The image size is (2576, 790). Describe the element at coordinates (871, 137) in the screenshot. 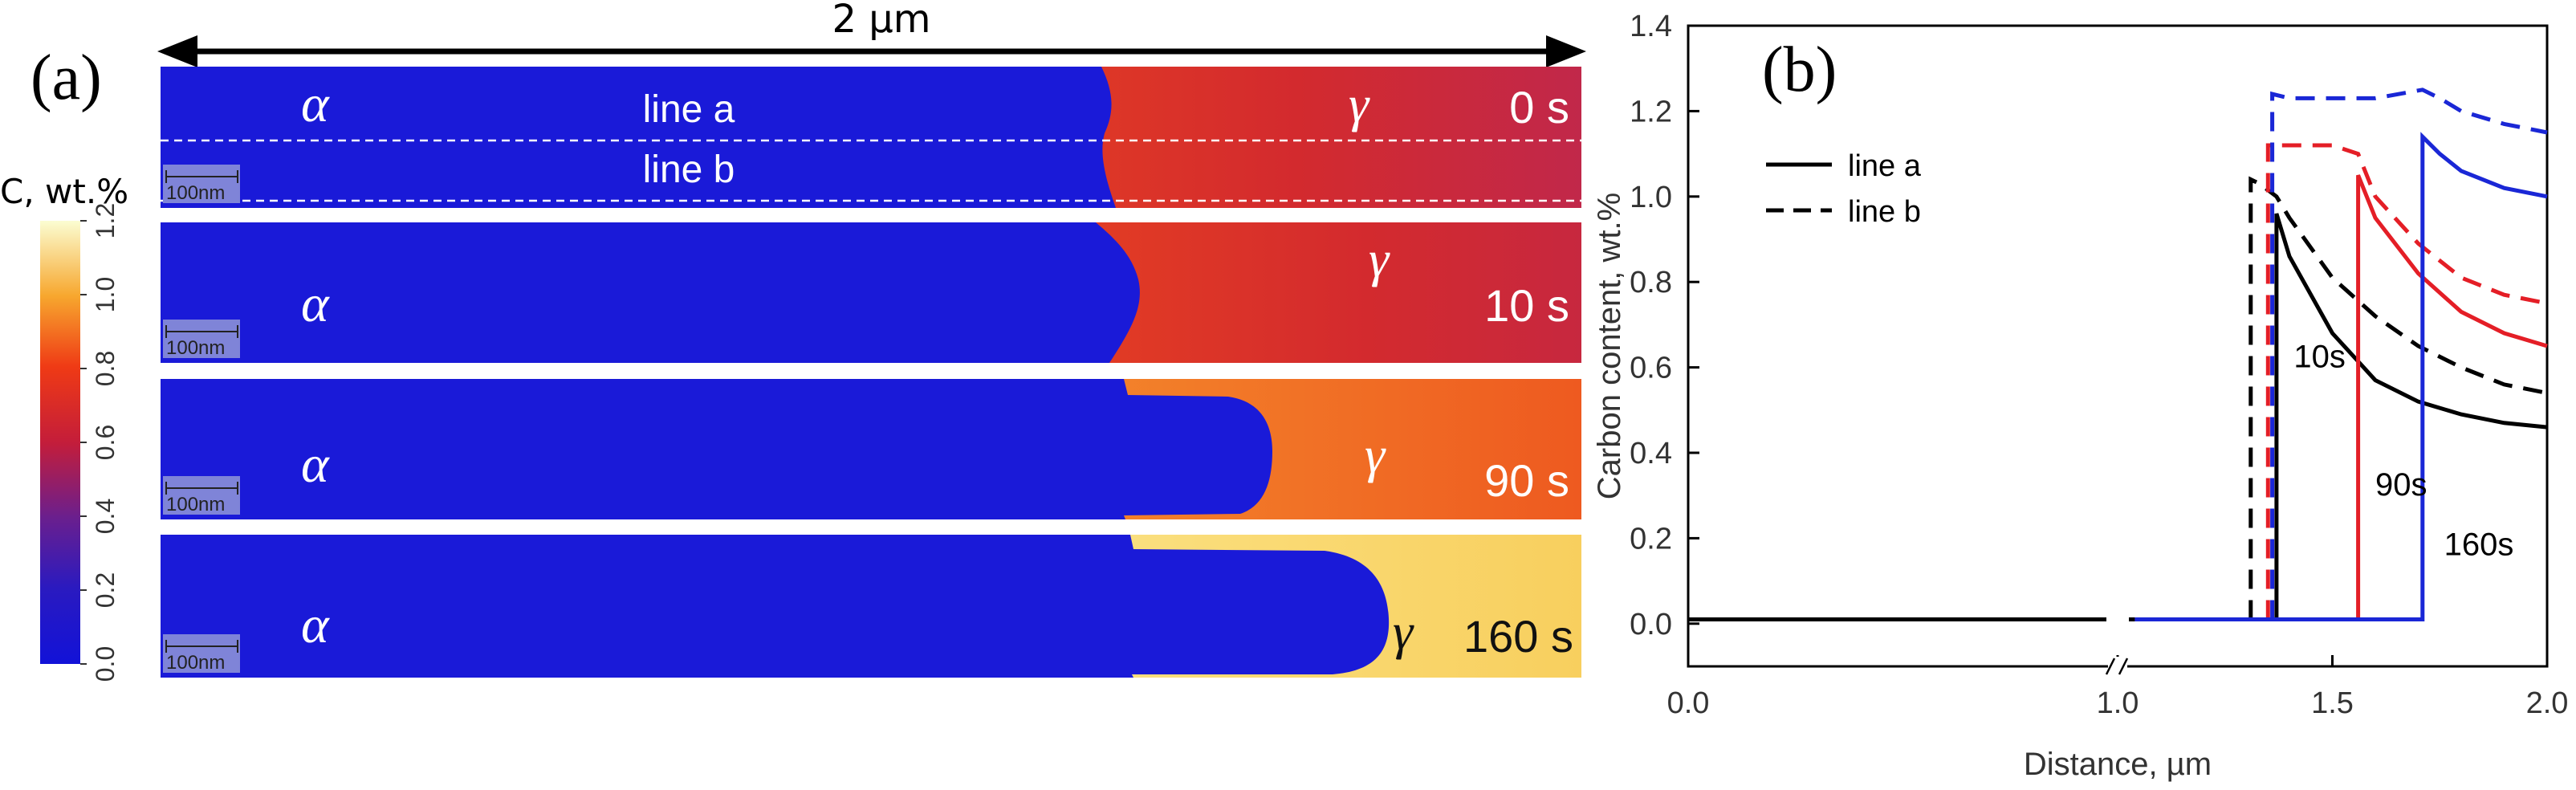

I see `strip-0s: line a line b α γ 0 s 100nm` at that location.